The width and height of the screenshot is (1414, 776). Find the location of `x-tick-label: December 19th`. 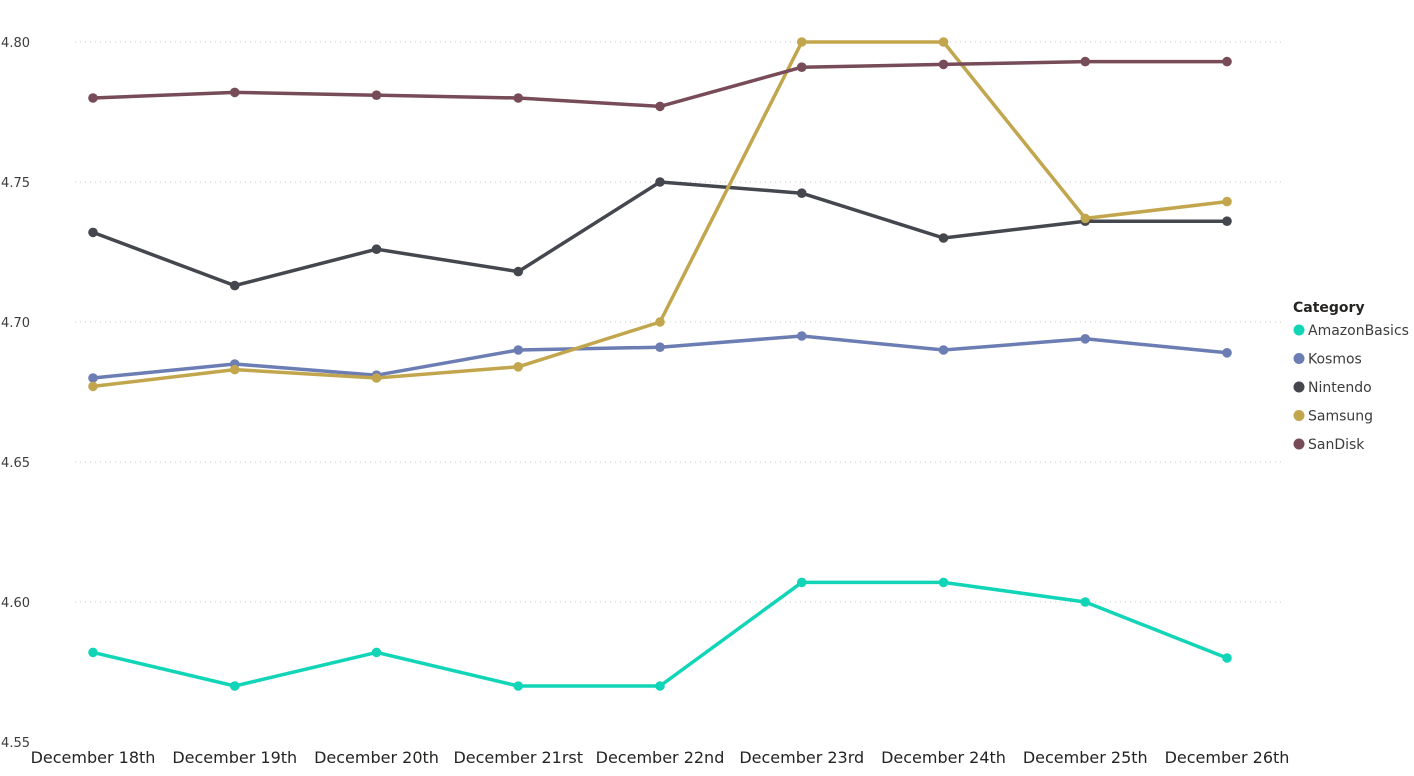

x-tick-label: December 19th is located at coordinates (234, 757).